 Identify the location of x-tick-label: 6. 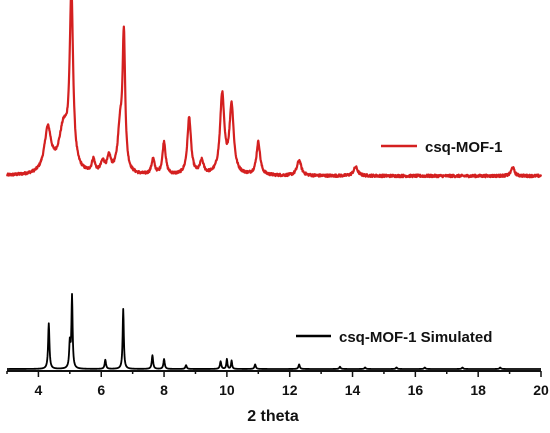
(101, 390).